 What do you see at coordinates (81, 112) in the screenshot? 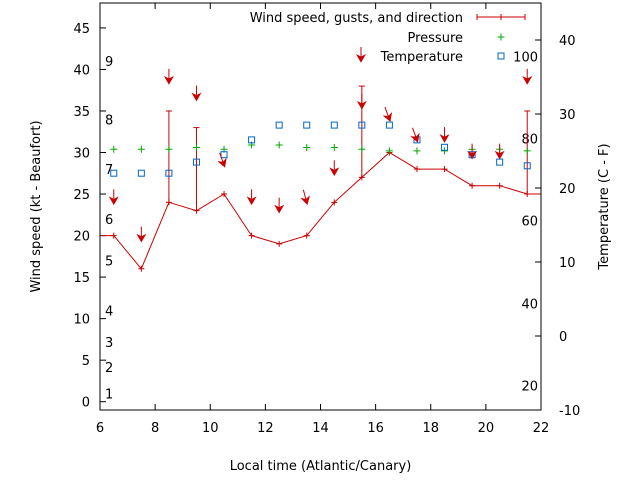
I see `y-tick-label-left: 35` at bounding box center [81, 112].